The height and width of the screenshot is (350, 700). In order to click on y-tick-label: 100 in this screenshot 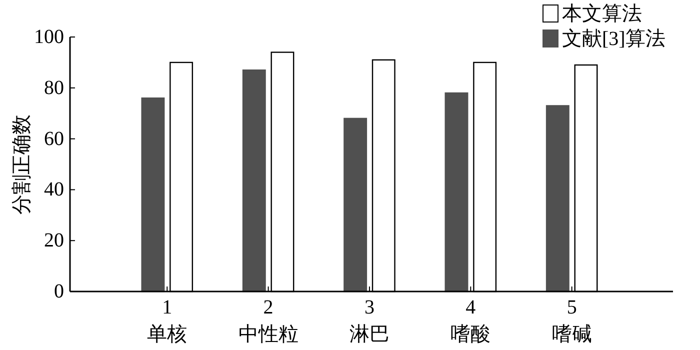, I will do `click(49, 37)`.